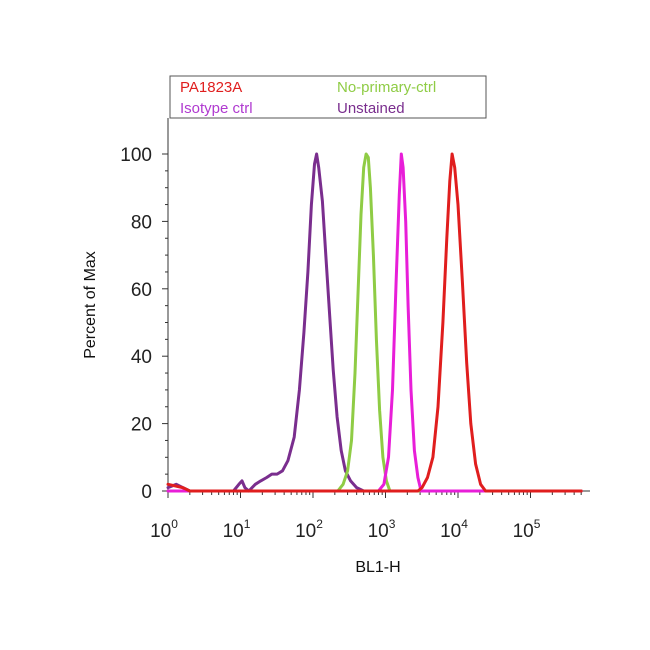 The image size is (650, 650). What do you see at coordinates (386, 87) in the screenshot?
I see `legend-label-no-primary-ctrl: No-primary-ctrl` at bounding box center [386, 87].